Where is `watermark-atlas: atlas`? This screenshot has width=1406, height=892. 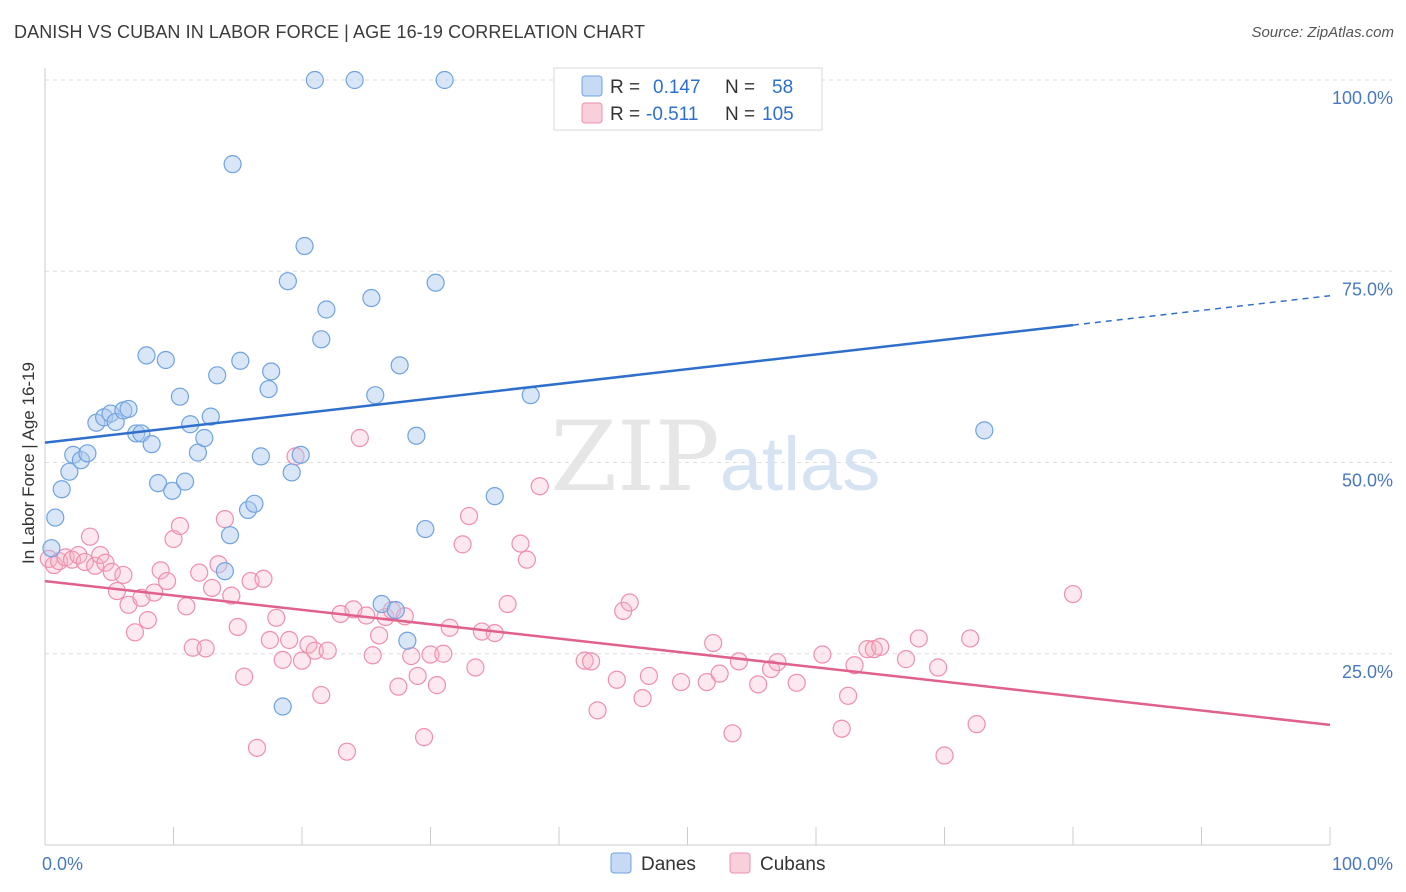
watermark-atlas: atlas is located at coordinates (800, 464).